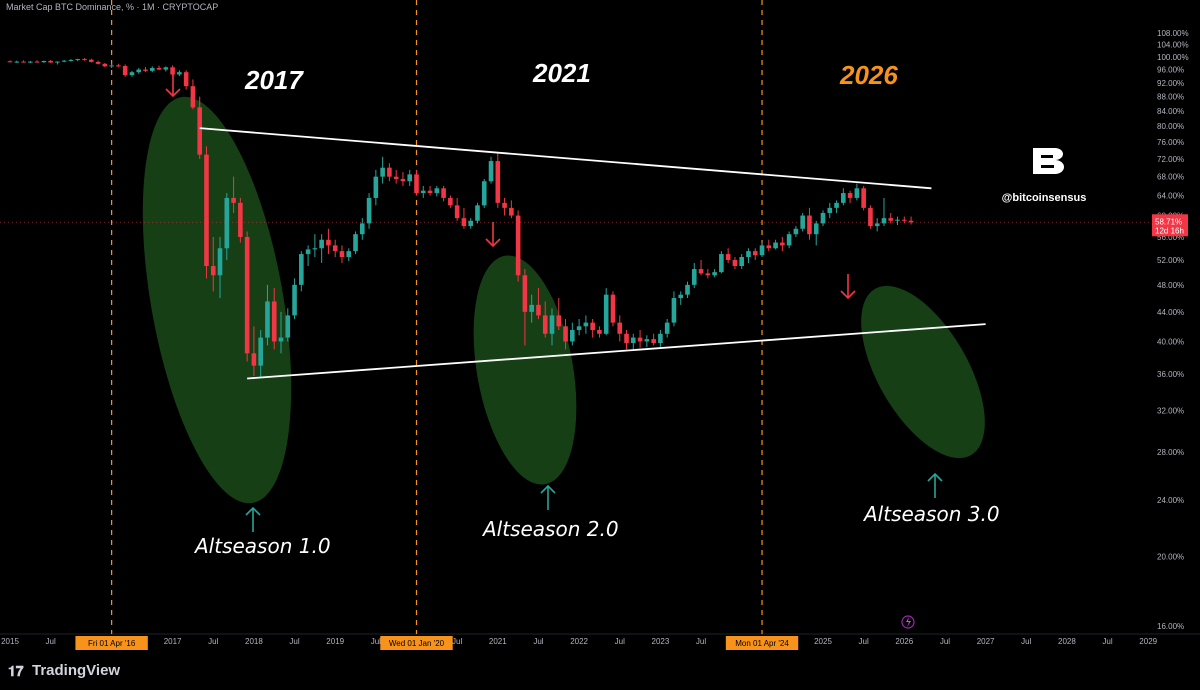 The image size is (1200, 690). I want to click on footer: 𝟏𝟕 TradingView, so click(600, 671).